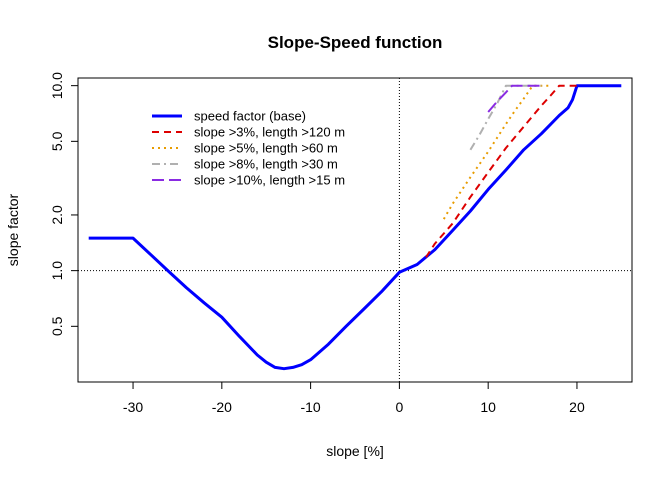 This screenshot has width=672, height=480. What do you see at coordinates (266, 148) in the screenshot?
I see `legend-entry: slope >5%, length >60 m` at bounding box center [266, 148].